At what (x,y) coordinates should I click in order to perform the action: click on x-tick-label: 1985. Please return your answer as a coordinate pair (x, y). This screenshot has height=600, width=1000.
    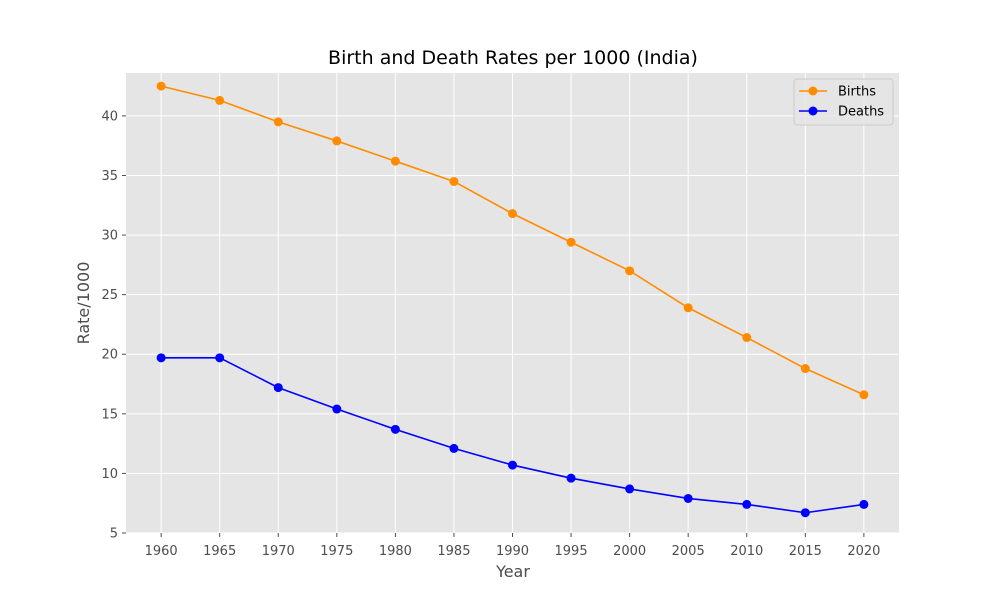
    Looking at the image, I should click on (453, 551).